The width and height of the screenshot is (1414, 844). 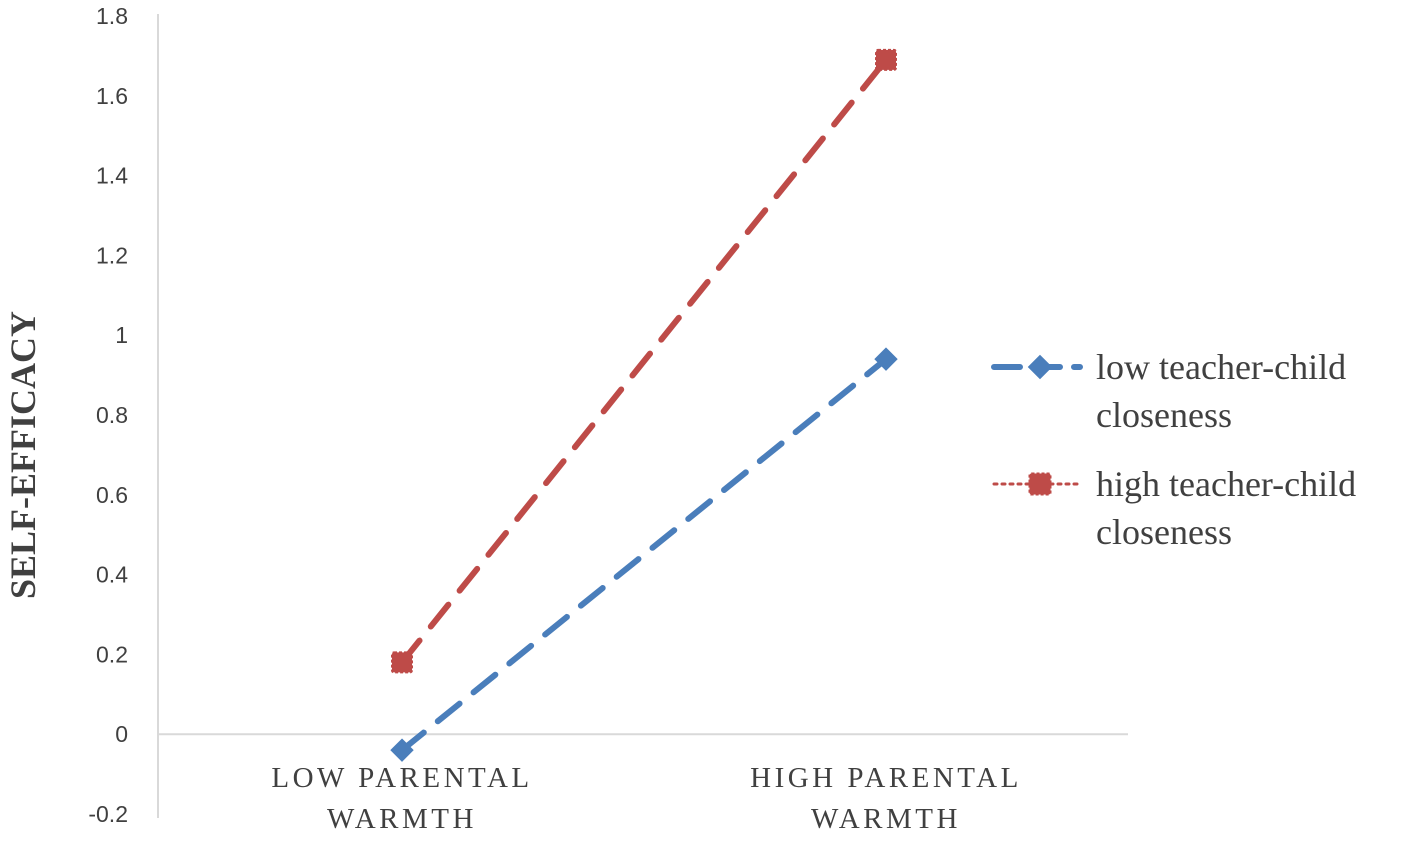 What do you see at coordinates (112, 16) in the screenshot?
I see `y-tick-label: 1.8` at bounding box center [112, 16].